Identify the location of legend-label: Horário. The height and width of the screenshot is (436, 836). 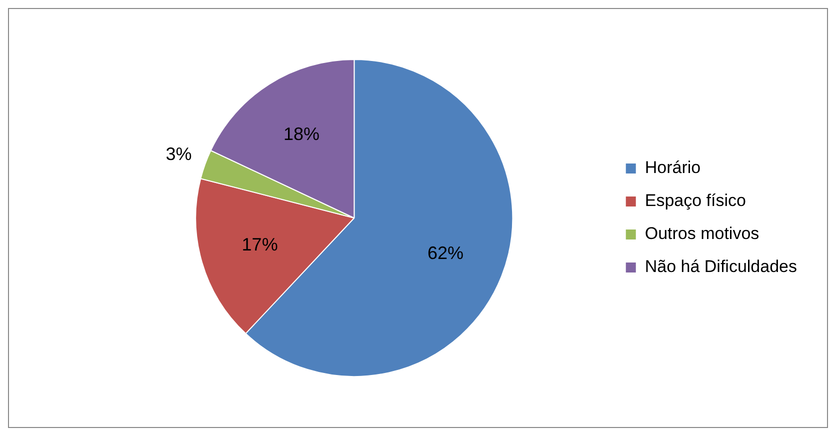
(672, 168).